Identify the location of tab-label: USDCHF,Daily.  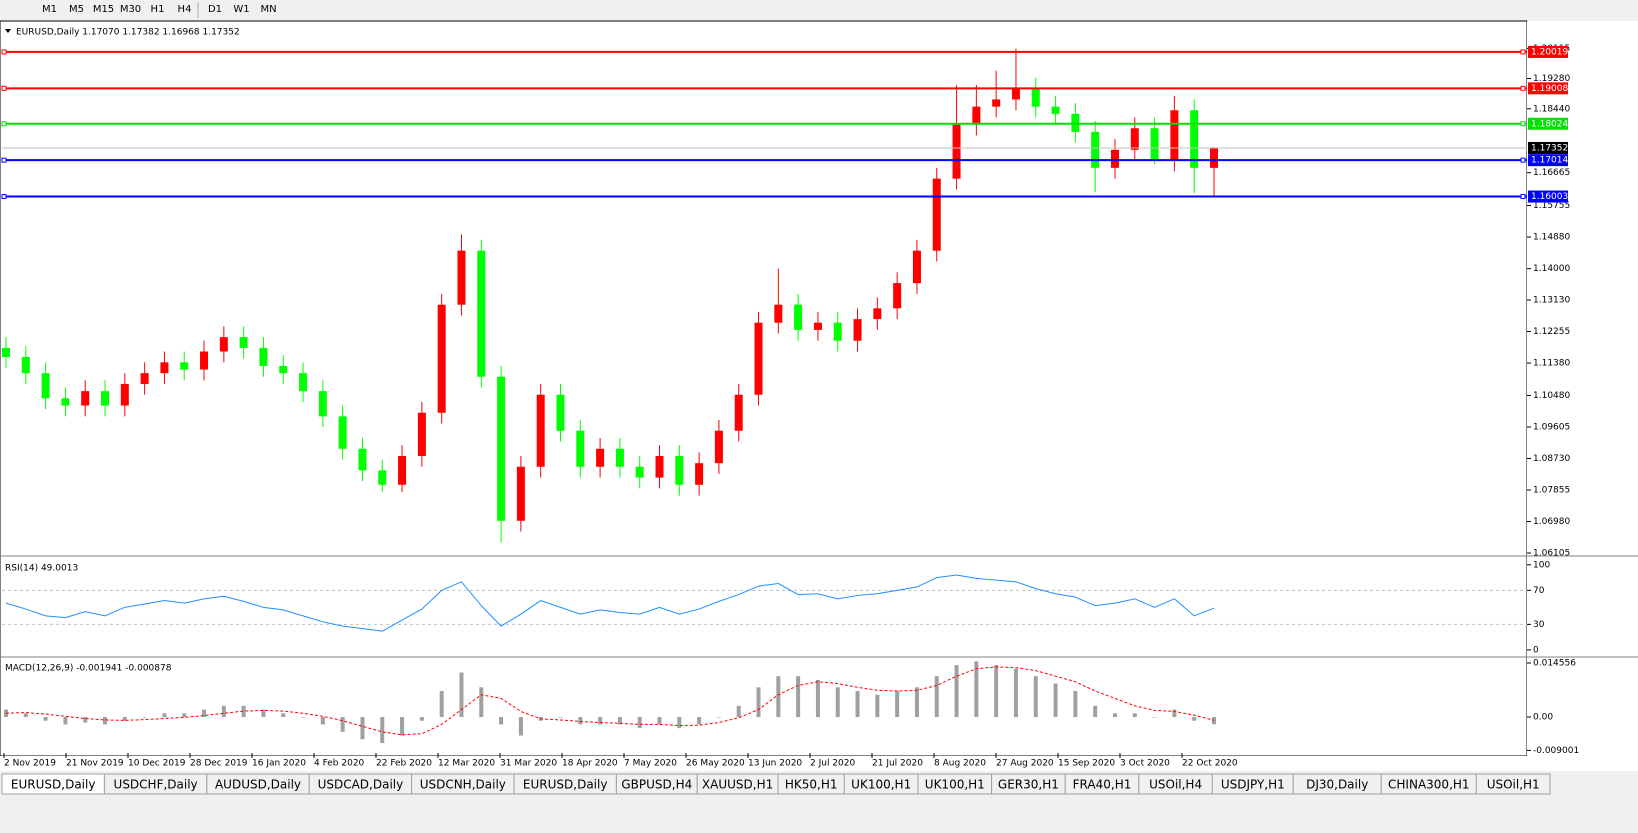
(156, 785).